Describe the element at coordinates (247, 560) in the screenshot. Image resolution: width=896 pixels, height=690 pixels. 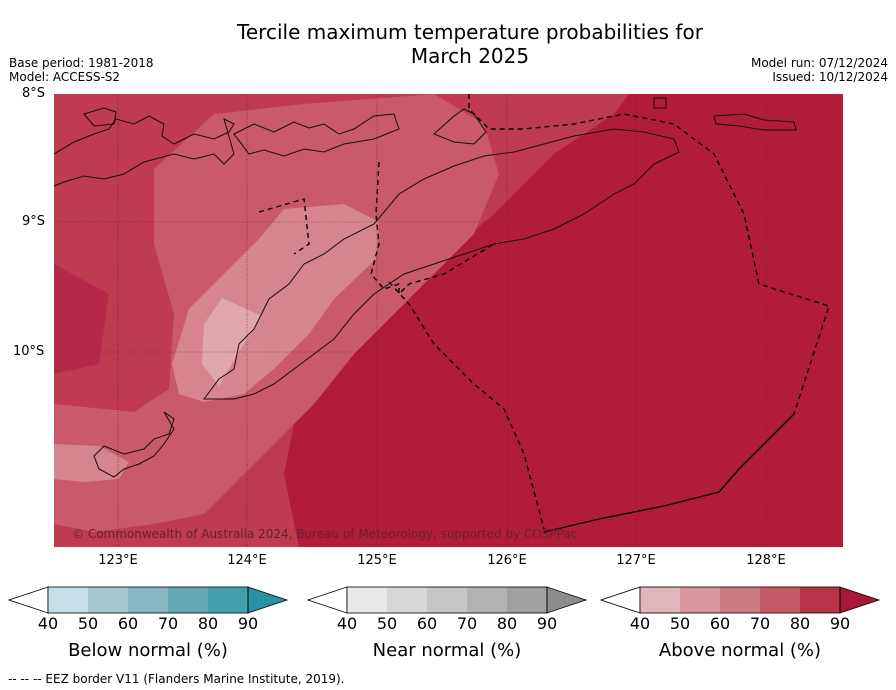
I see `lon-label-124e: 124°E` at that location.